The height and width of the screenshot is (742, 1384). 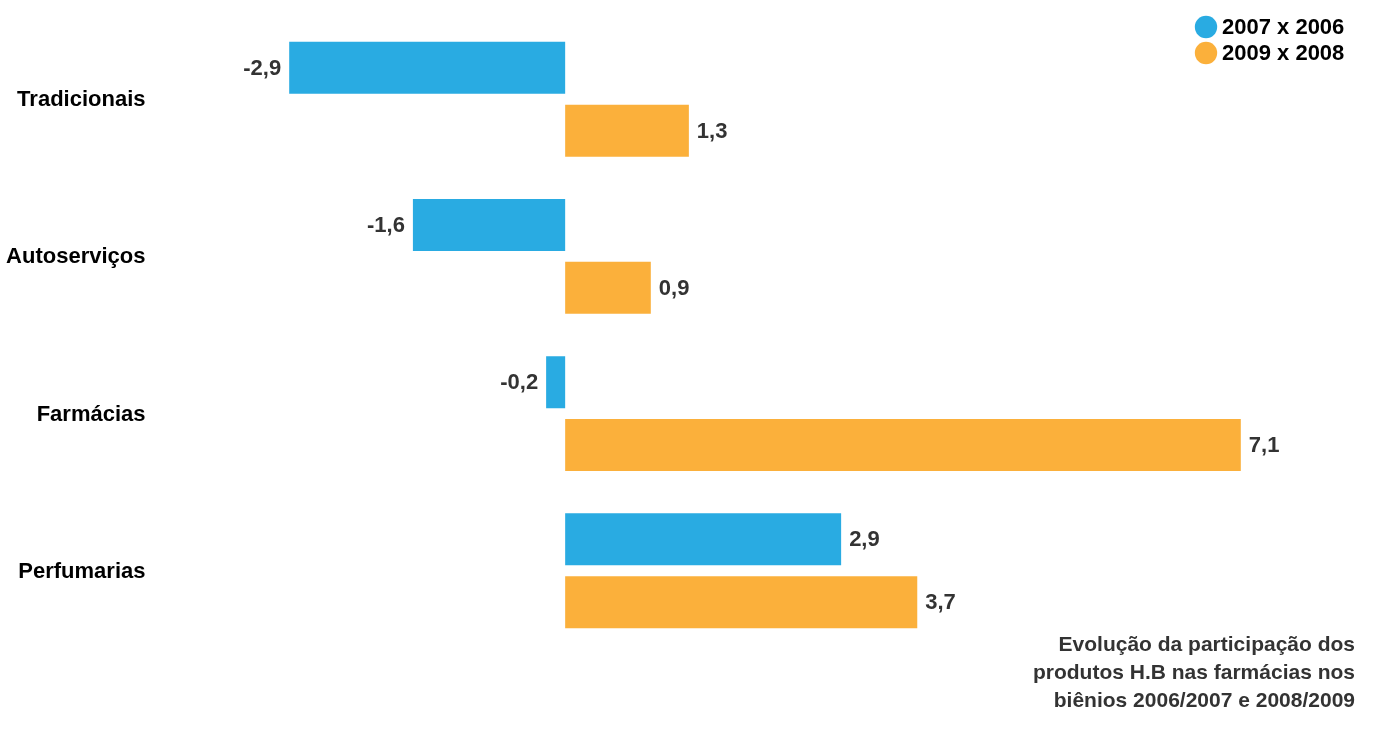 What do you see at coordinates (1283, 52) in the screenshot?
I see `legend-label: 2009 x 2008` at bounding box center [1283, 52].